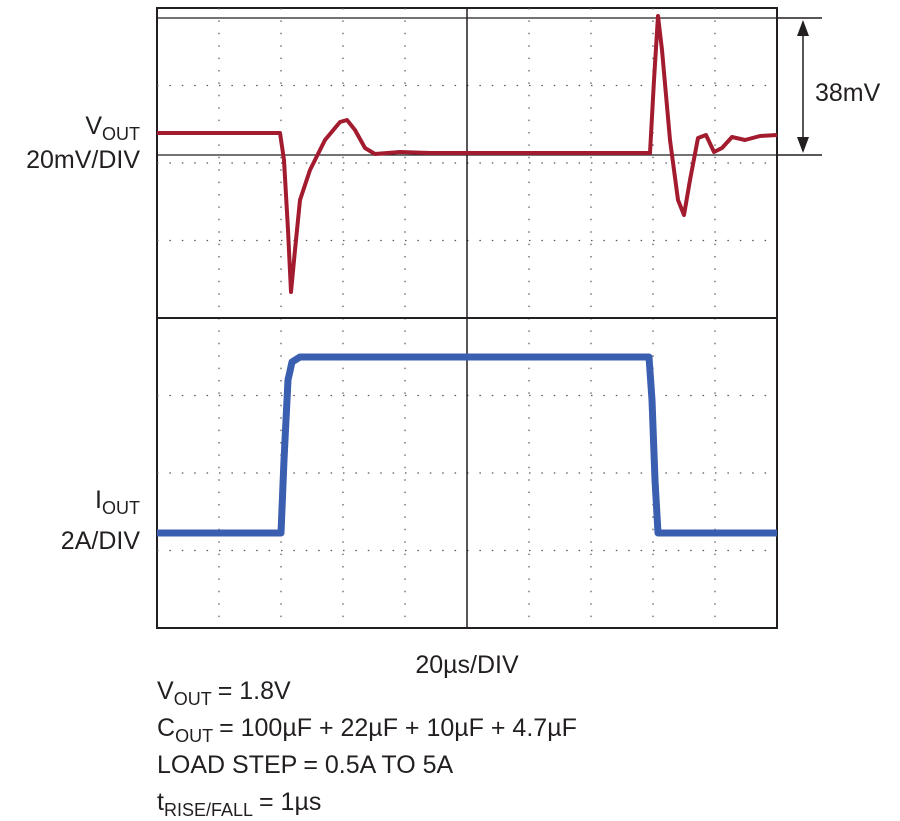 Image resolution: width=900 pixels, height=821 pixels. I want to click on condition: COUT = 100µF + 22µF + 10µF + 4.7µF, so click(367, 730).